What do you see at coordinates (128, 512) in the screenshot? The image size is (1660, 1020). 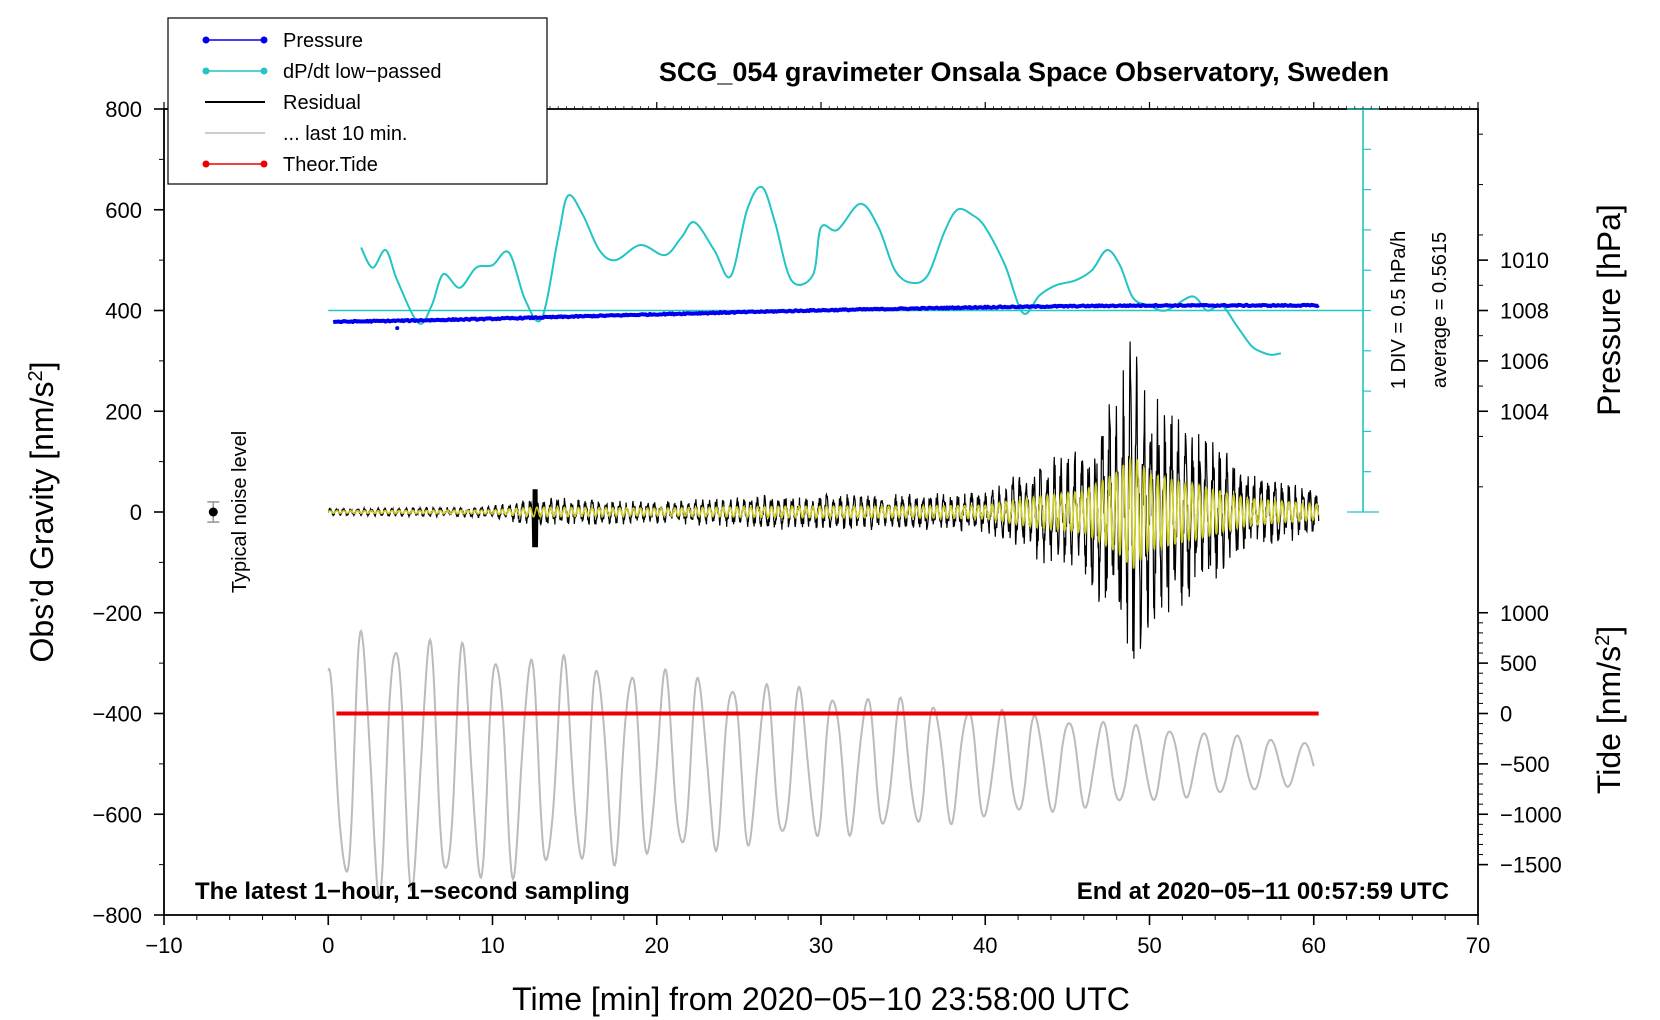 I see `y-axis-ticks: −800 −600 −400 −200 0 200 400 600 800` at bounding box center [128, 512].